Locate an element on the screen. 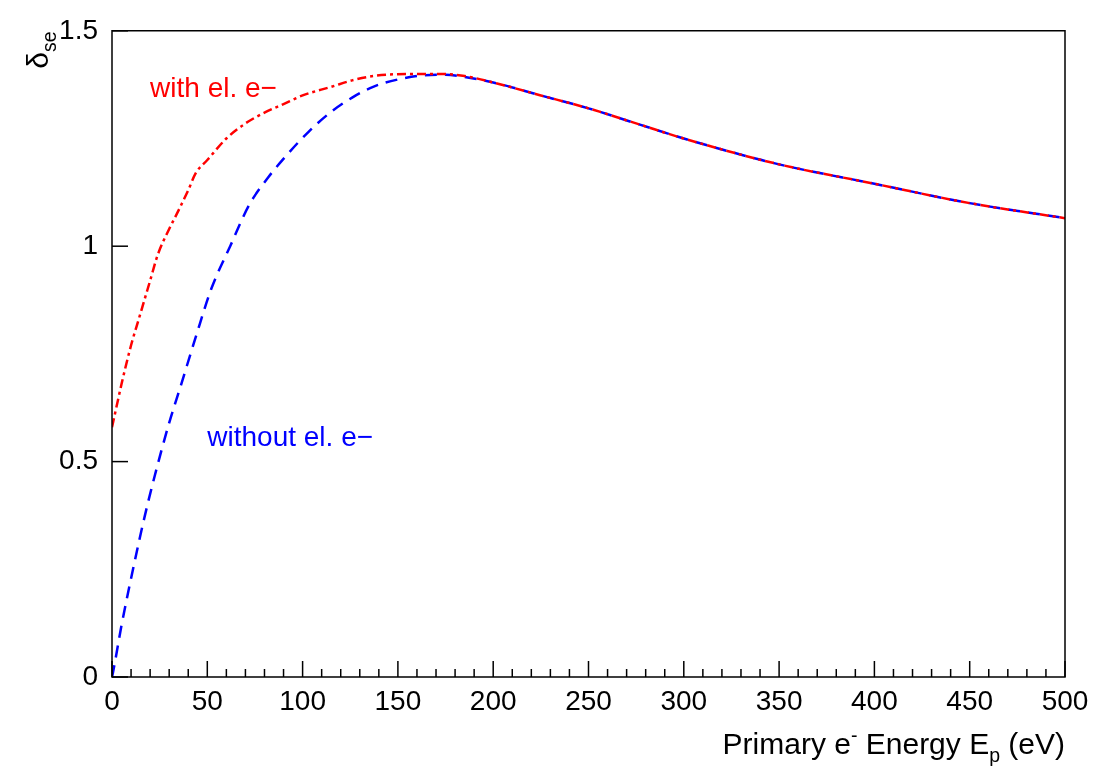 The height and width of the screenshot is (767, 1099). x-tick-label: 500 is located at coordinates (1065, 700).